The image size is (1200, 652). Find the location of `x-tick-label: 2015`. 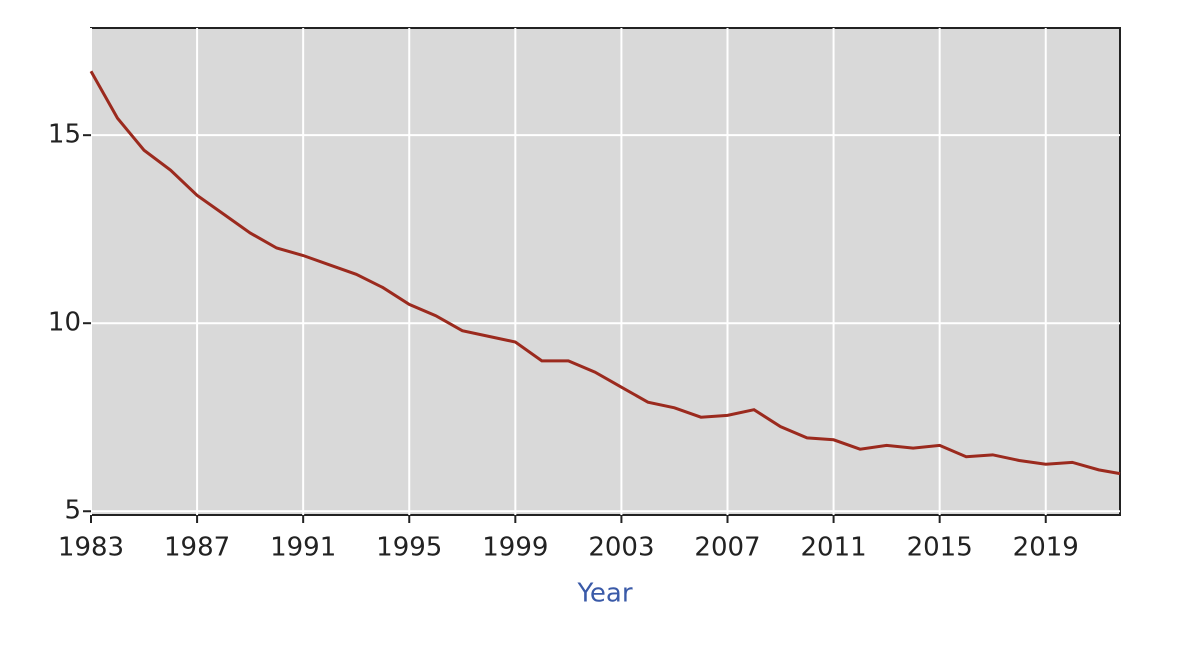

x-tick-label: 2015 is located at coordinates (940, 548).